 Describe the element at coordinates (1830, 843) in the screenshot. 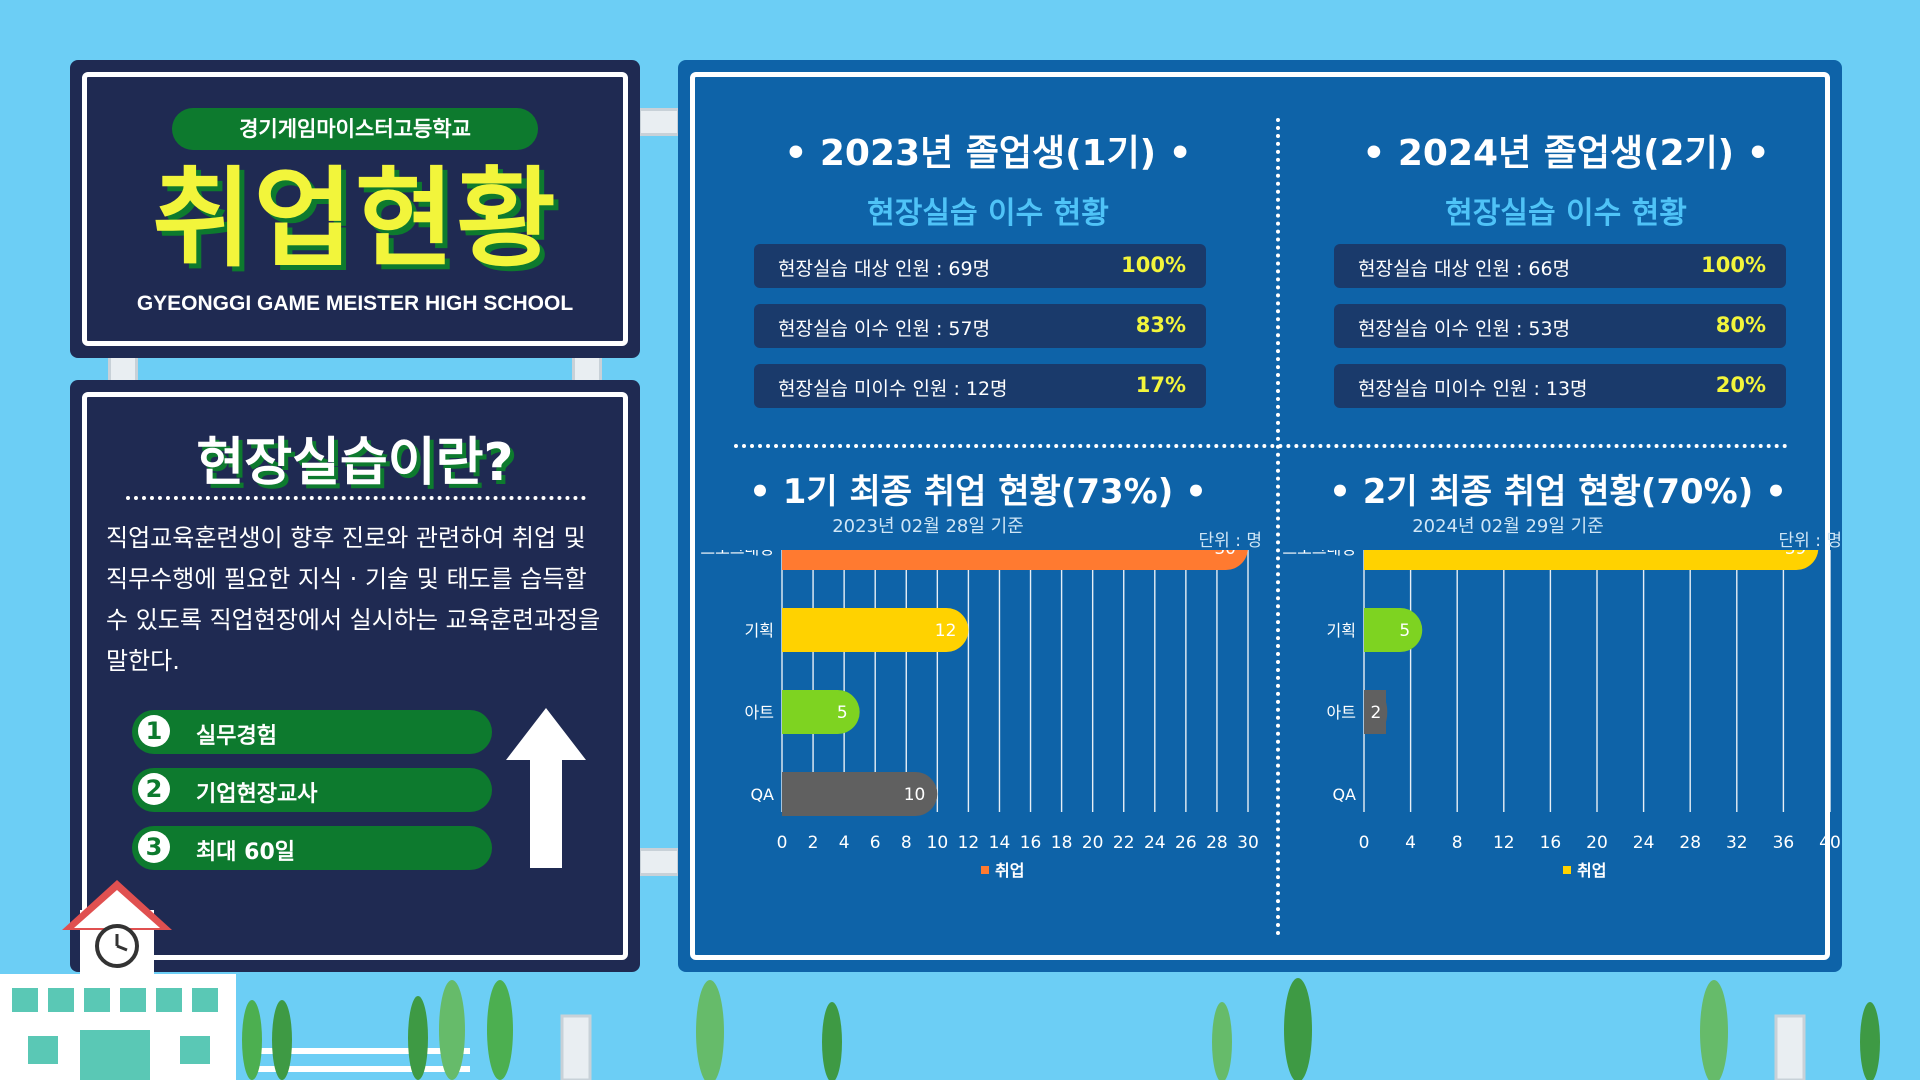

I see `x-tick-label: 40` at that location.